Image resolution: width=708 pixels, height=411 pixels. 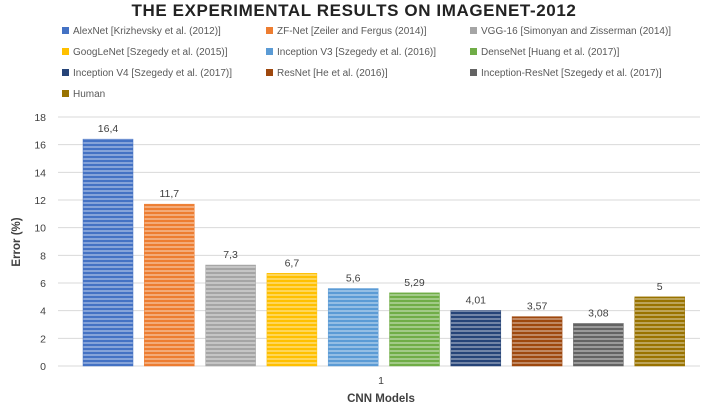 I want to click on y-axis-title: Error (%), so click(x=17, y=241).